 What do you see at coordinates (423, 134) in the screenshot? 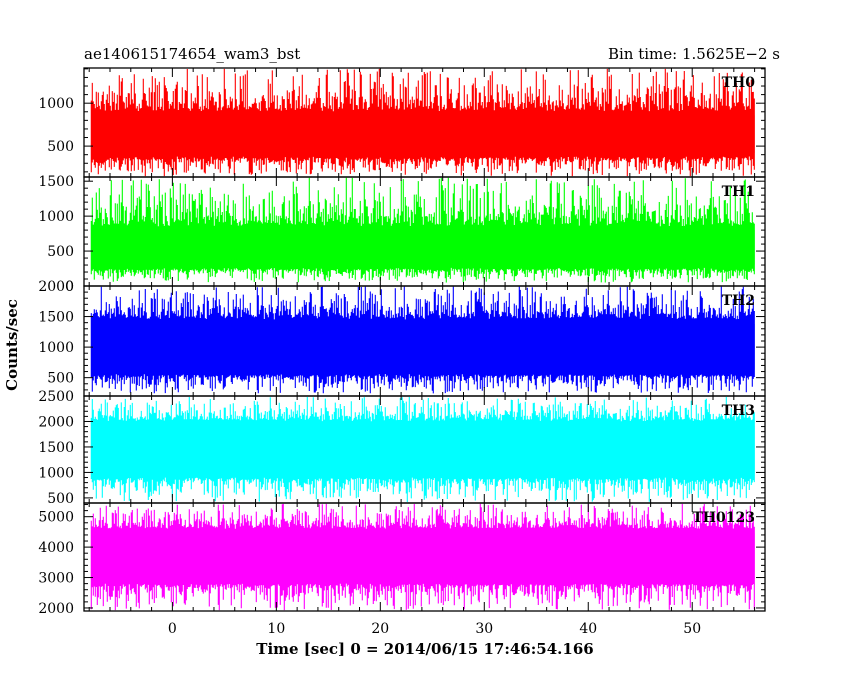
I see `series-core-th0` at bounding box center [423, 134].